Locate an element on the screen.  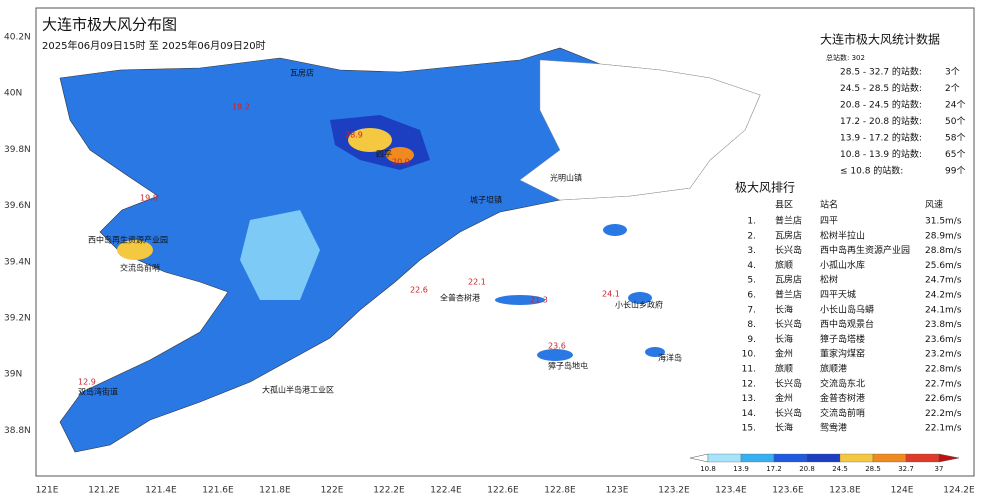
stats-range: 13.9 - 17.2 的站数: is located at coordinates (881, 138).